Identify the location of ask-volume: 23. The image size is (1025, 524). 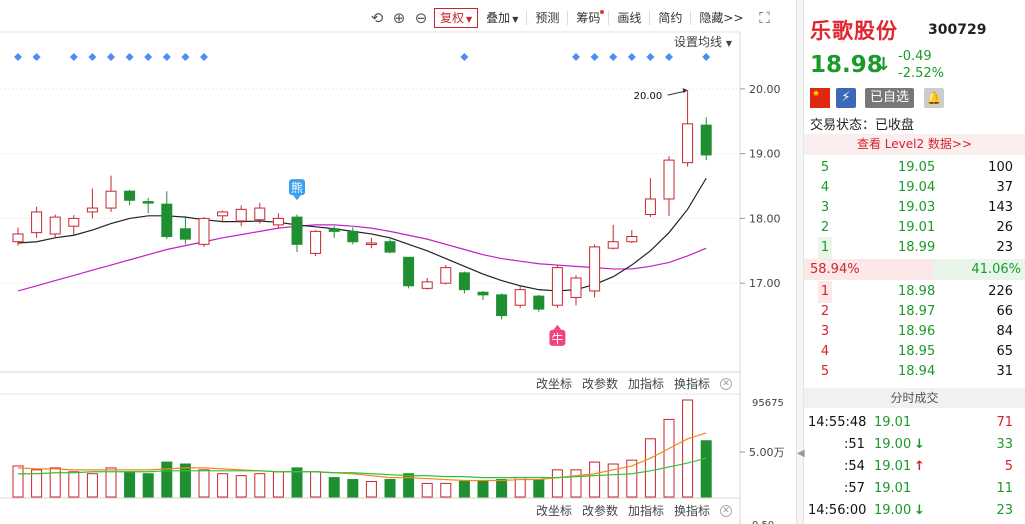
(1004, 247).